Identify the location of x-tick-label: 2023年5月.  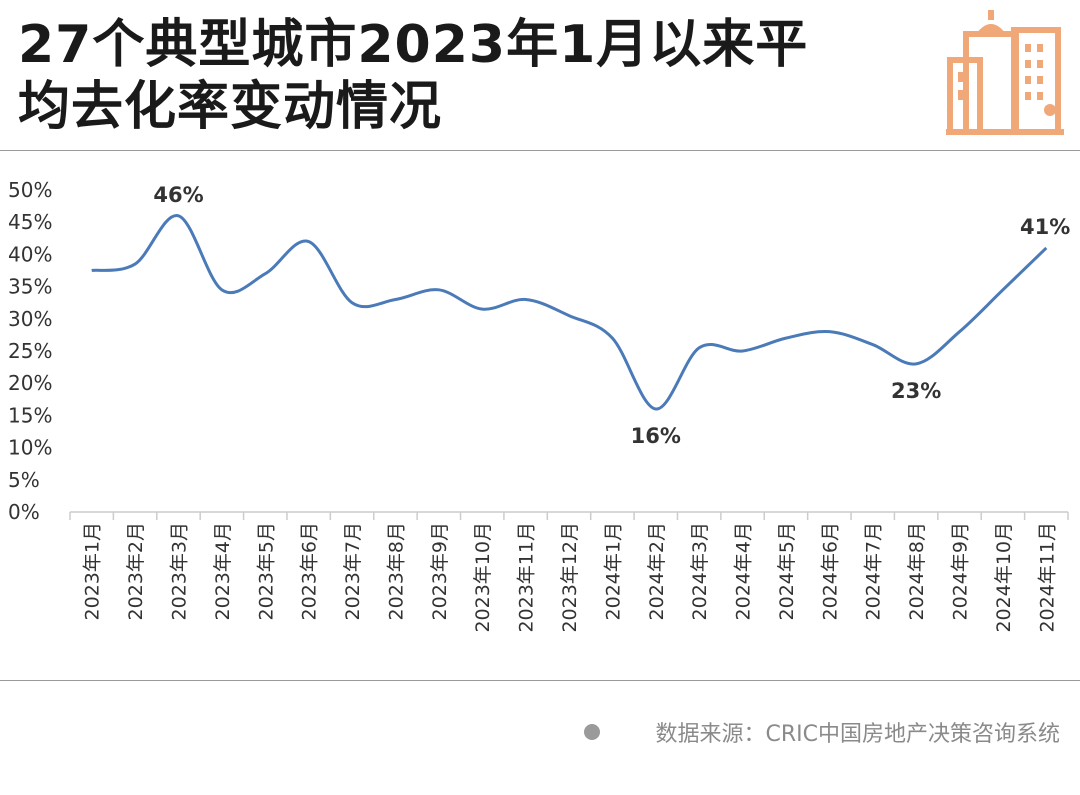
(266, 571).